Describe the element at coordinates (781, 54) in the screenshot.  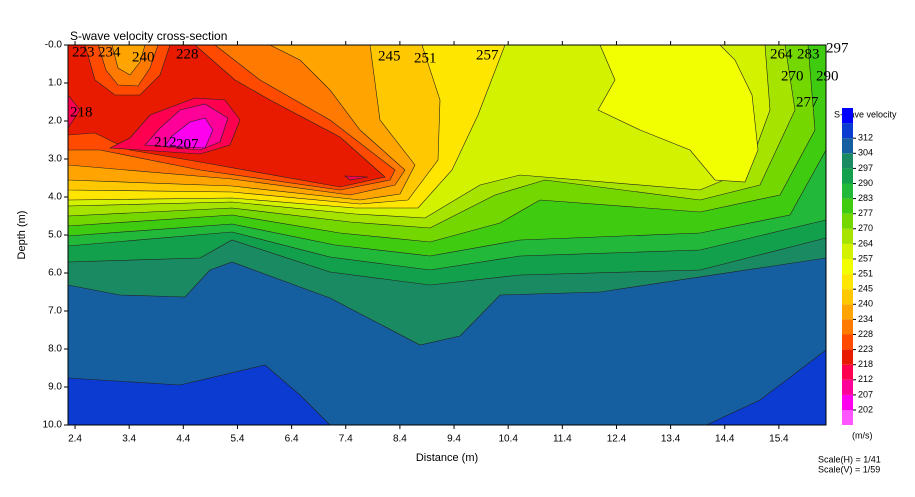
I see `contour-label: 264` at that location.